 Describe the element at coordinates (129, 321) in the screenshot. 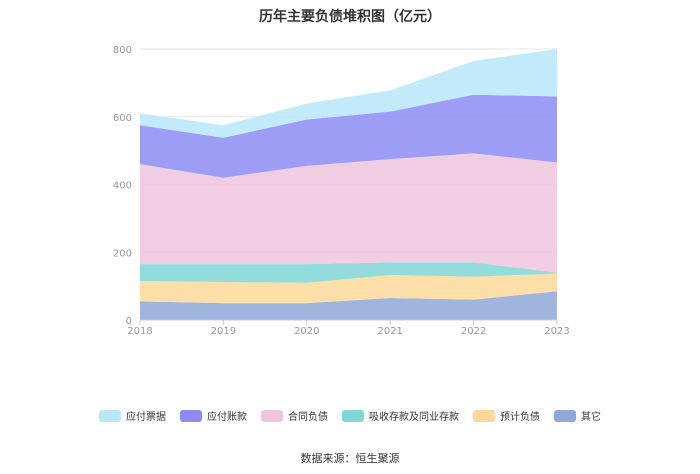

I see `y-tick-label: 0` at that location.